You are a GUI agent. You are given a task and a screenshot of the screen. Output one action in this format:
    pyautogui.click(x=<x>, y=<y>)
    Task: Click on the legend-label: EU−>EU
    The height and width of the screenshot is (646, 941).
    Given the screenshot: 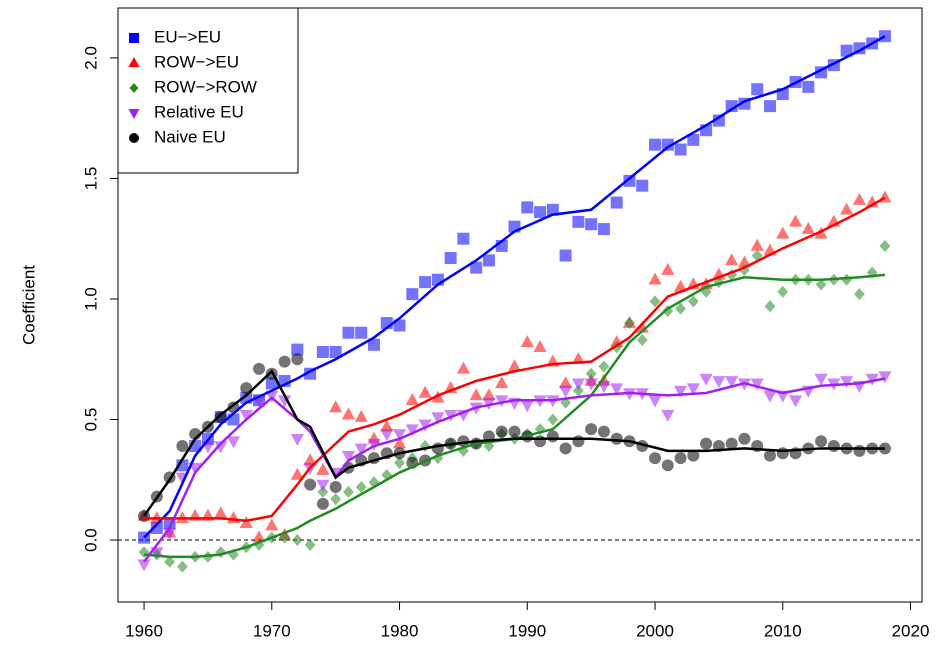 What is the action you would take?
    pyautogui.click(x=187, y=36)
    